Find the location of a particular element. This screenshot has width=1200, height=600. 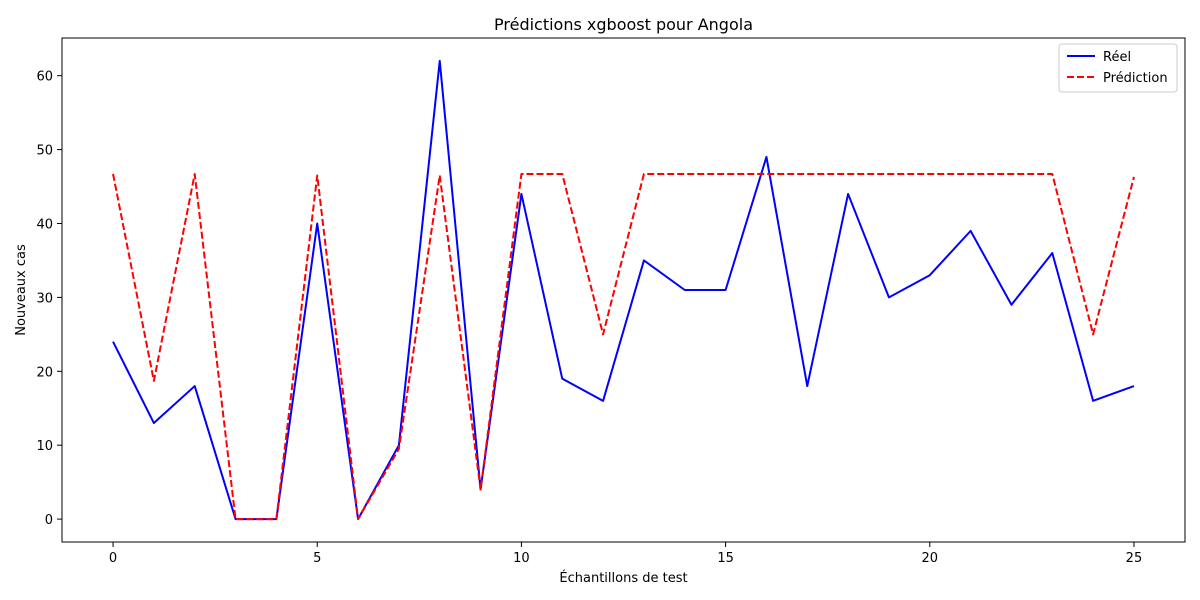

legend-label-prediction: Prédiction is located at coordinates (1135, 78).